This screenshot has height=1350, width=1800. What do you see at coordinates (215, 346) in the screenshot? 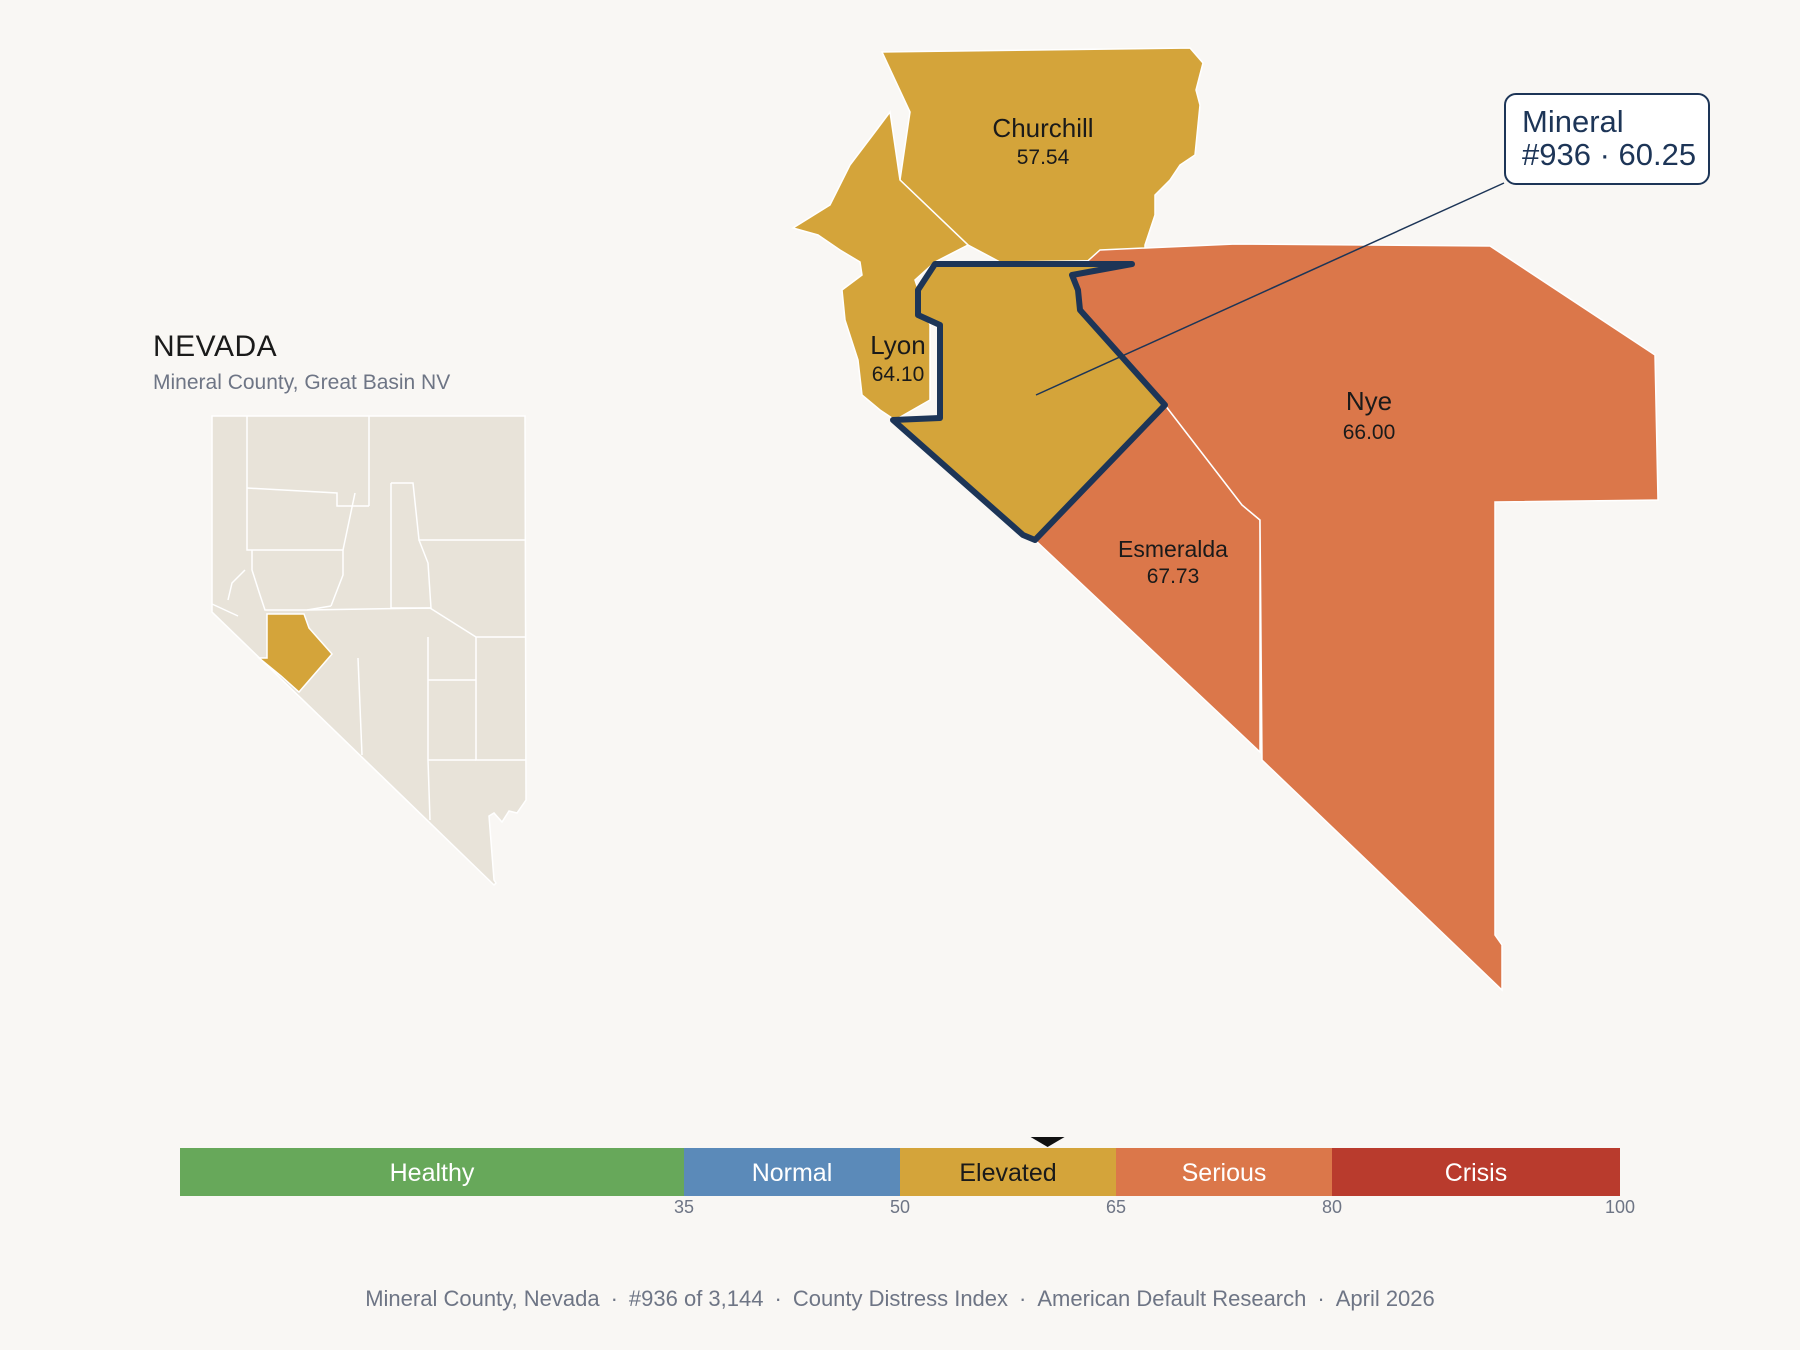
I see `state-title: NEVADA` at bounding box center [215, 346].